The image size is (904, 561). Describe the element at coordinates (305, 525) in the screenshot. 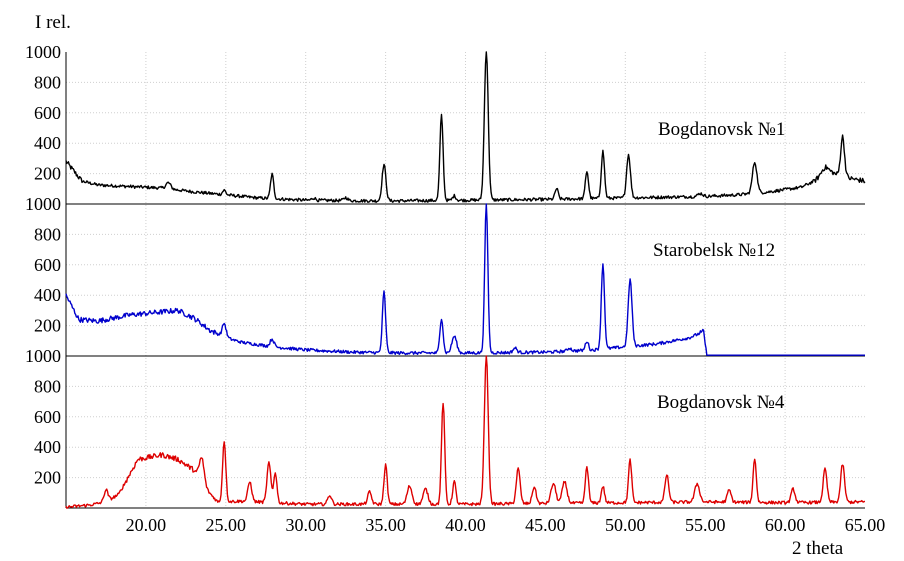

I see `x-tick-label: 30.00` at that location.